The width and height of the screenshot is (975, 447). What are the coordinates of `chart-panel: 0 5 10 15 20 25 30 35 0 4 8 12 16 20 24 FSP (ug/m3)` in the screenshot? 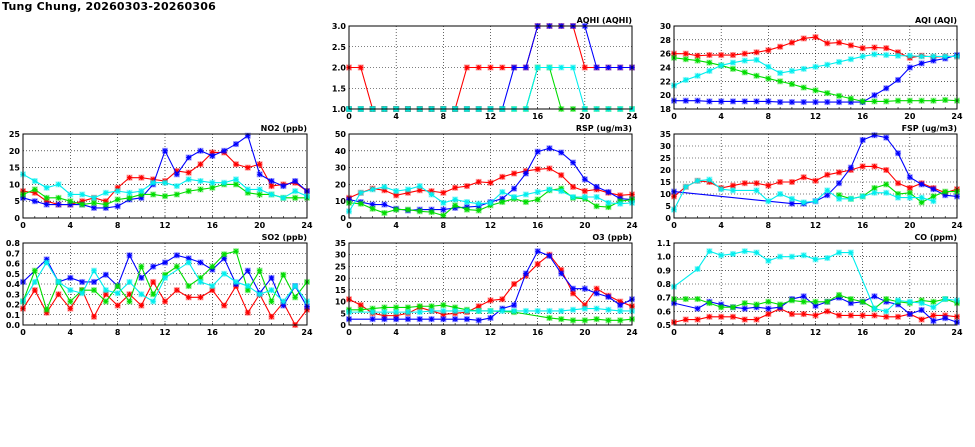 It's located at (811, 177).